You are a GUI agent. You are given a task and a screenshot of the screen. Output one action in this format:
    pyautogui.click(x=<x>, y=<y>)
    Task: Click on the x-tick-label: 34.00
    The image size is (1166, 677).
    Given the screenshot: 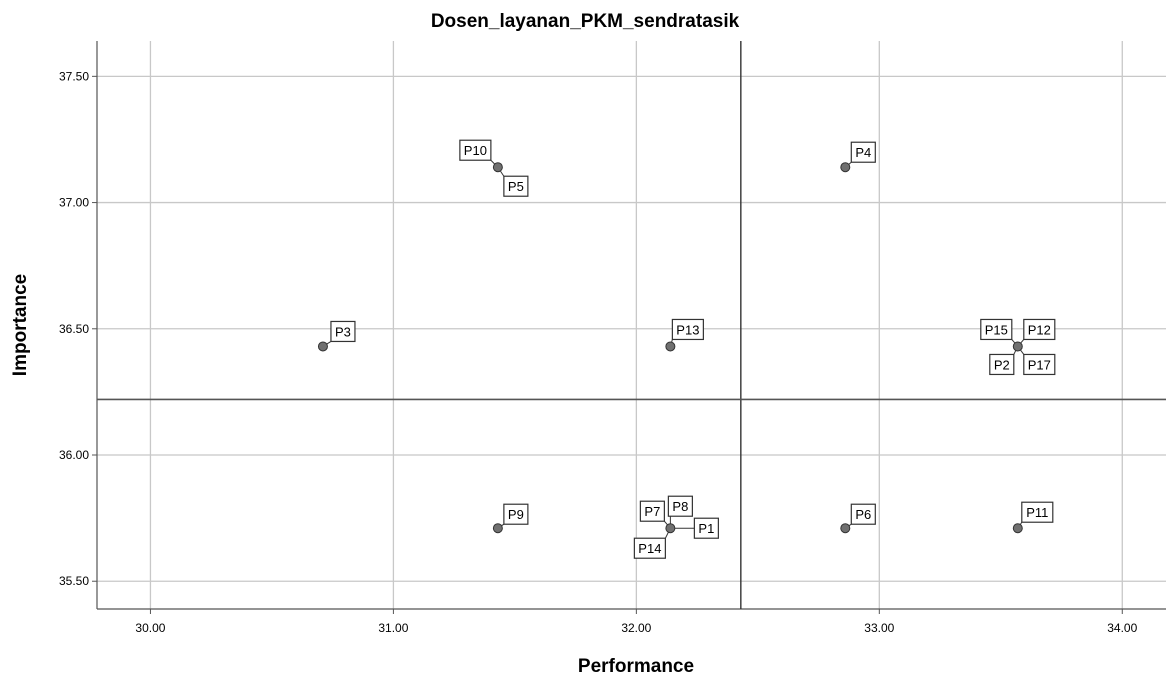 What is the action you would take?
    pyautogui.click(x=1122, y=628)
    